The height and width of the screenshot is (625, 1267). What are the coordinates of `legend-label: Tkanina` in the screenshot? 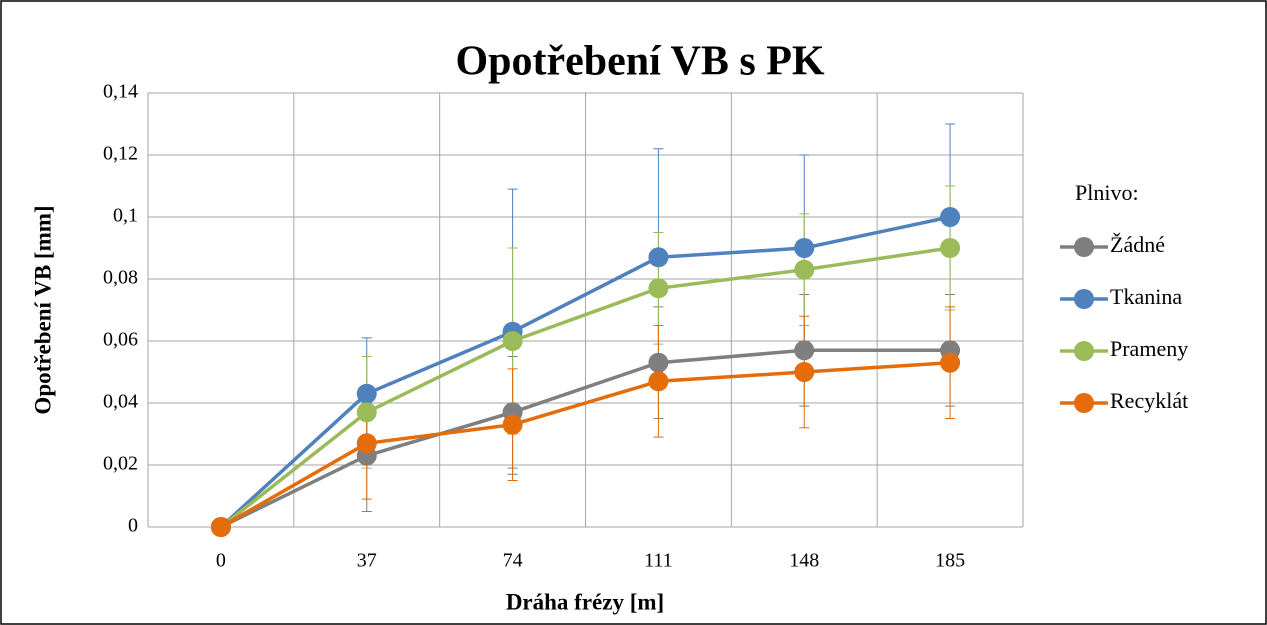 It's located at (1146, 296).